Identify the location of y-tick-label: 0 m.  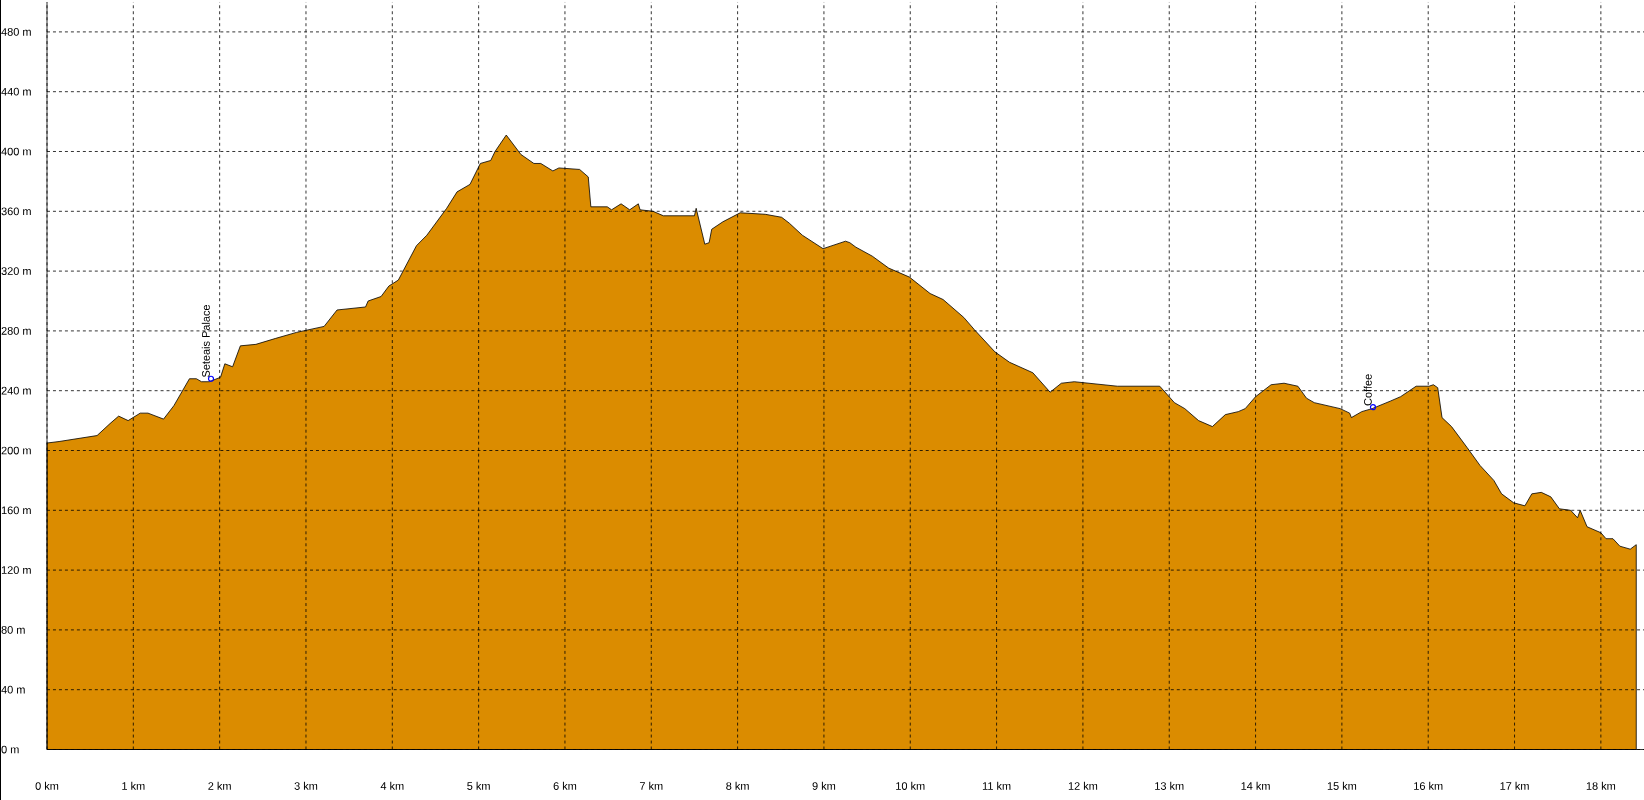
(10, 749).